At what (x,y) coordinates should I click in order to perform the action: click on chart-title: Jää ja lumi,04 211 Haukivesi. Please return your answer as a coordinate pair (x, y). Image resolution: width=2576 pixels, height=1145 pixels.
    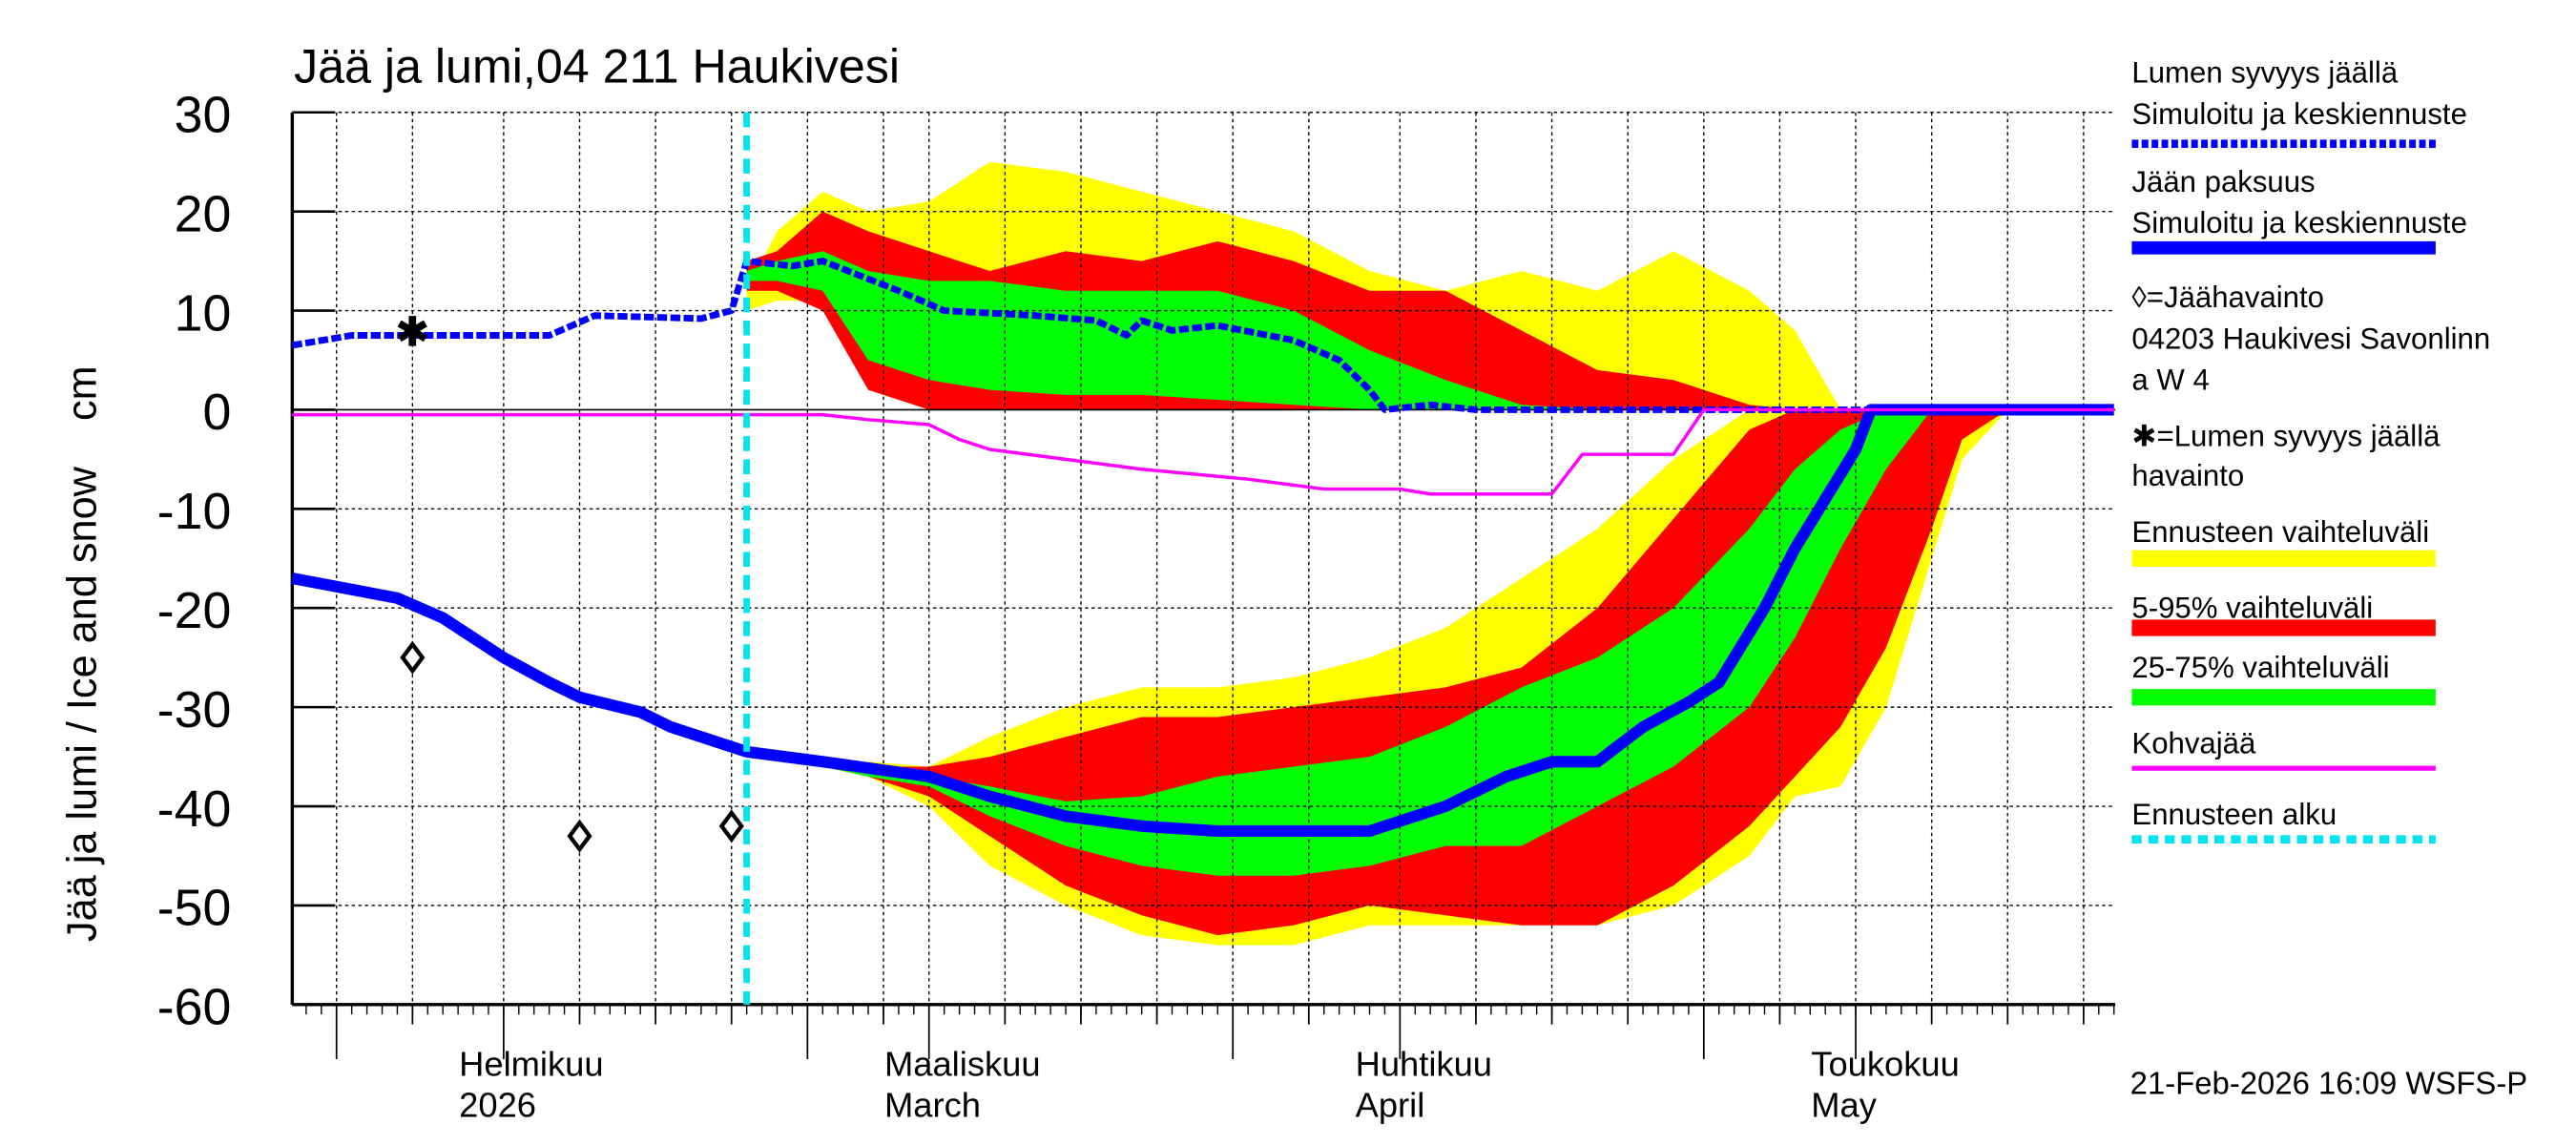
    Looking at the image, I should click on (597, 67).